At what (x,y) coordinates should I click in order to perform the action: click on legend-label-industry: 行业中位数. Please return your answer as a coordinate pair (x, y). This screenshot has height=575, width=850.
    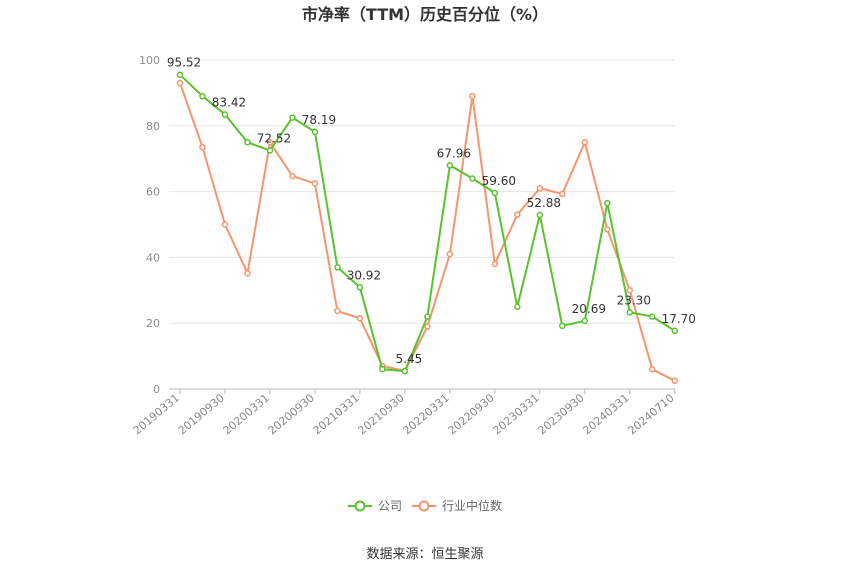
    Looking at the image, I should click on (472, 505).